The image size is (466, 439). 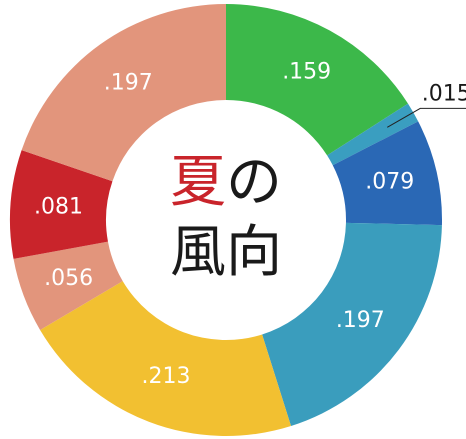 I want to click on value-label: .079, so click(x=389, y=181).